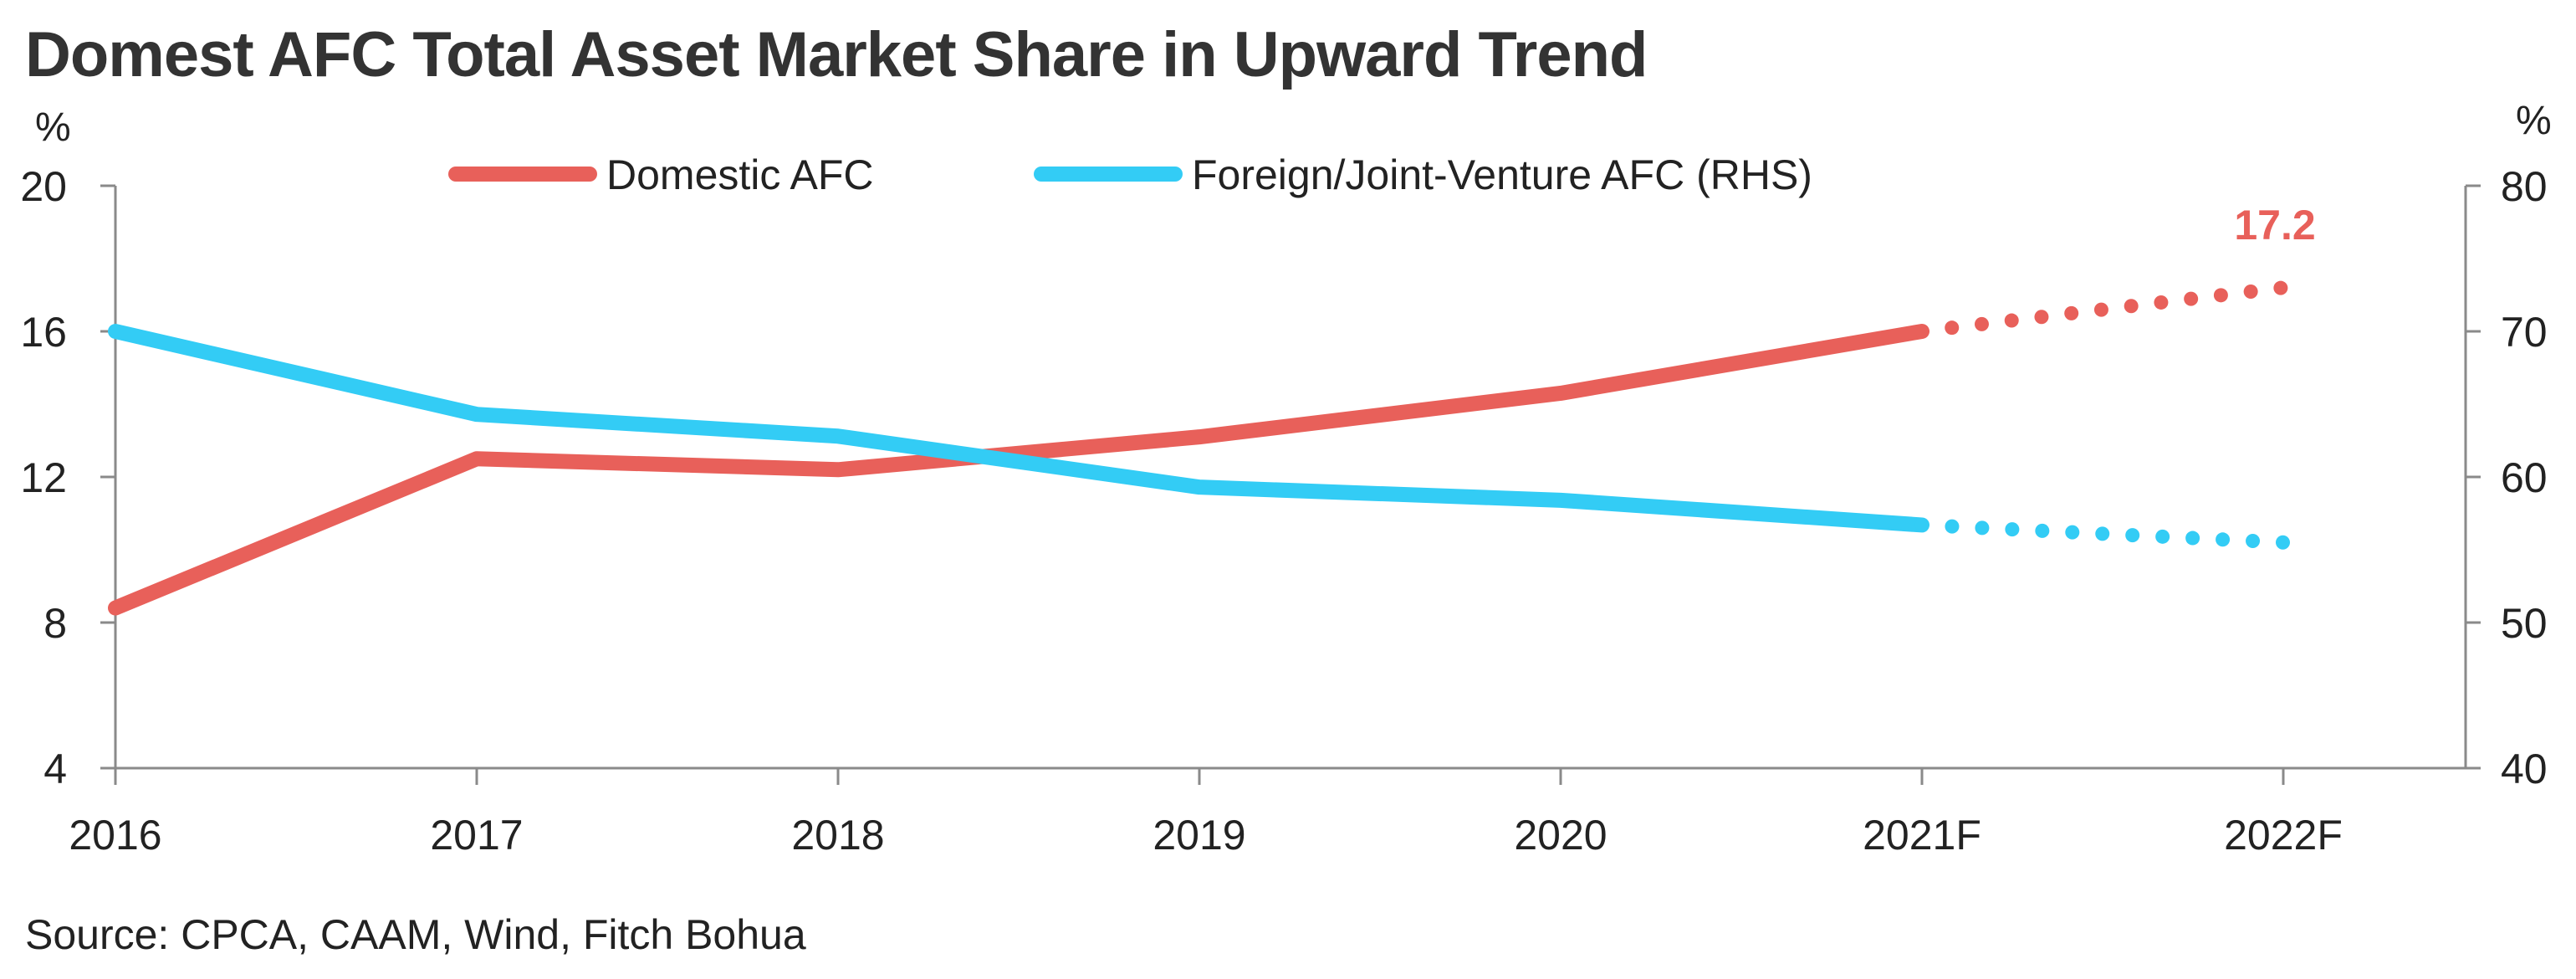  What do you see at coordinates (1199, 835) in the screenshot?
I see `x-axis-tick-label: 2019` at bounding box center [1199, 835].